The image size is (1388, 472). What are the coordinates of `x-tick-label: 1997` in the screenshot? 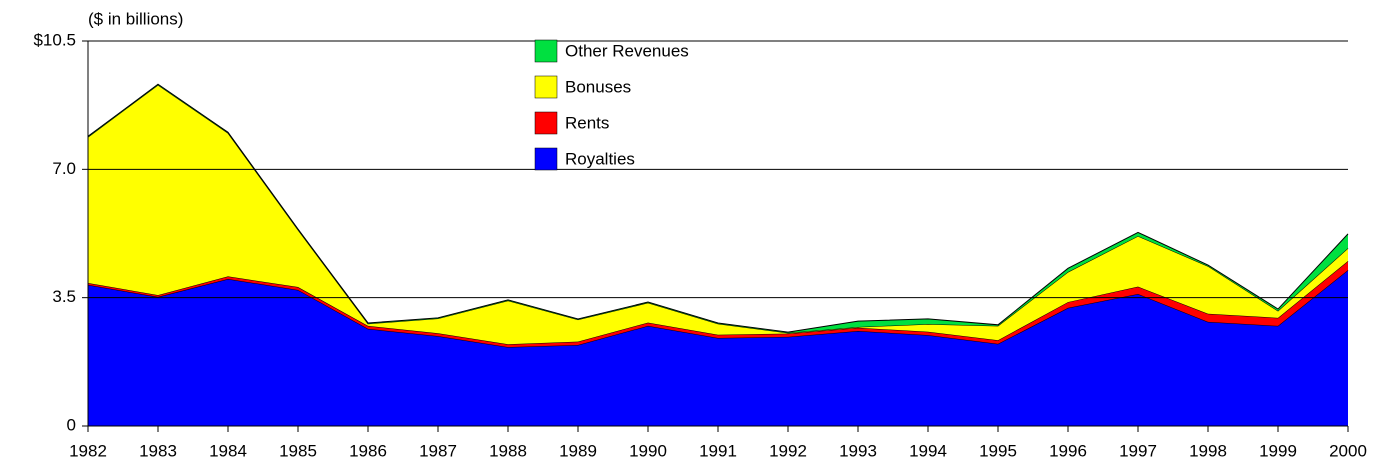 It's located at (1138, 450).